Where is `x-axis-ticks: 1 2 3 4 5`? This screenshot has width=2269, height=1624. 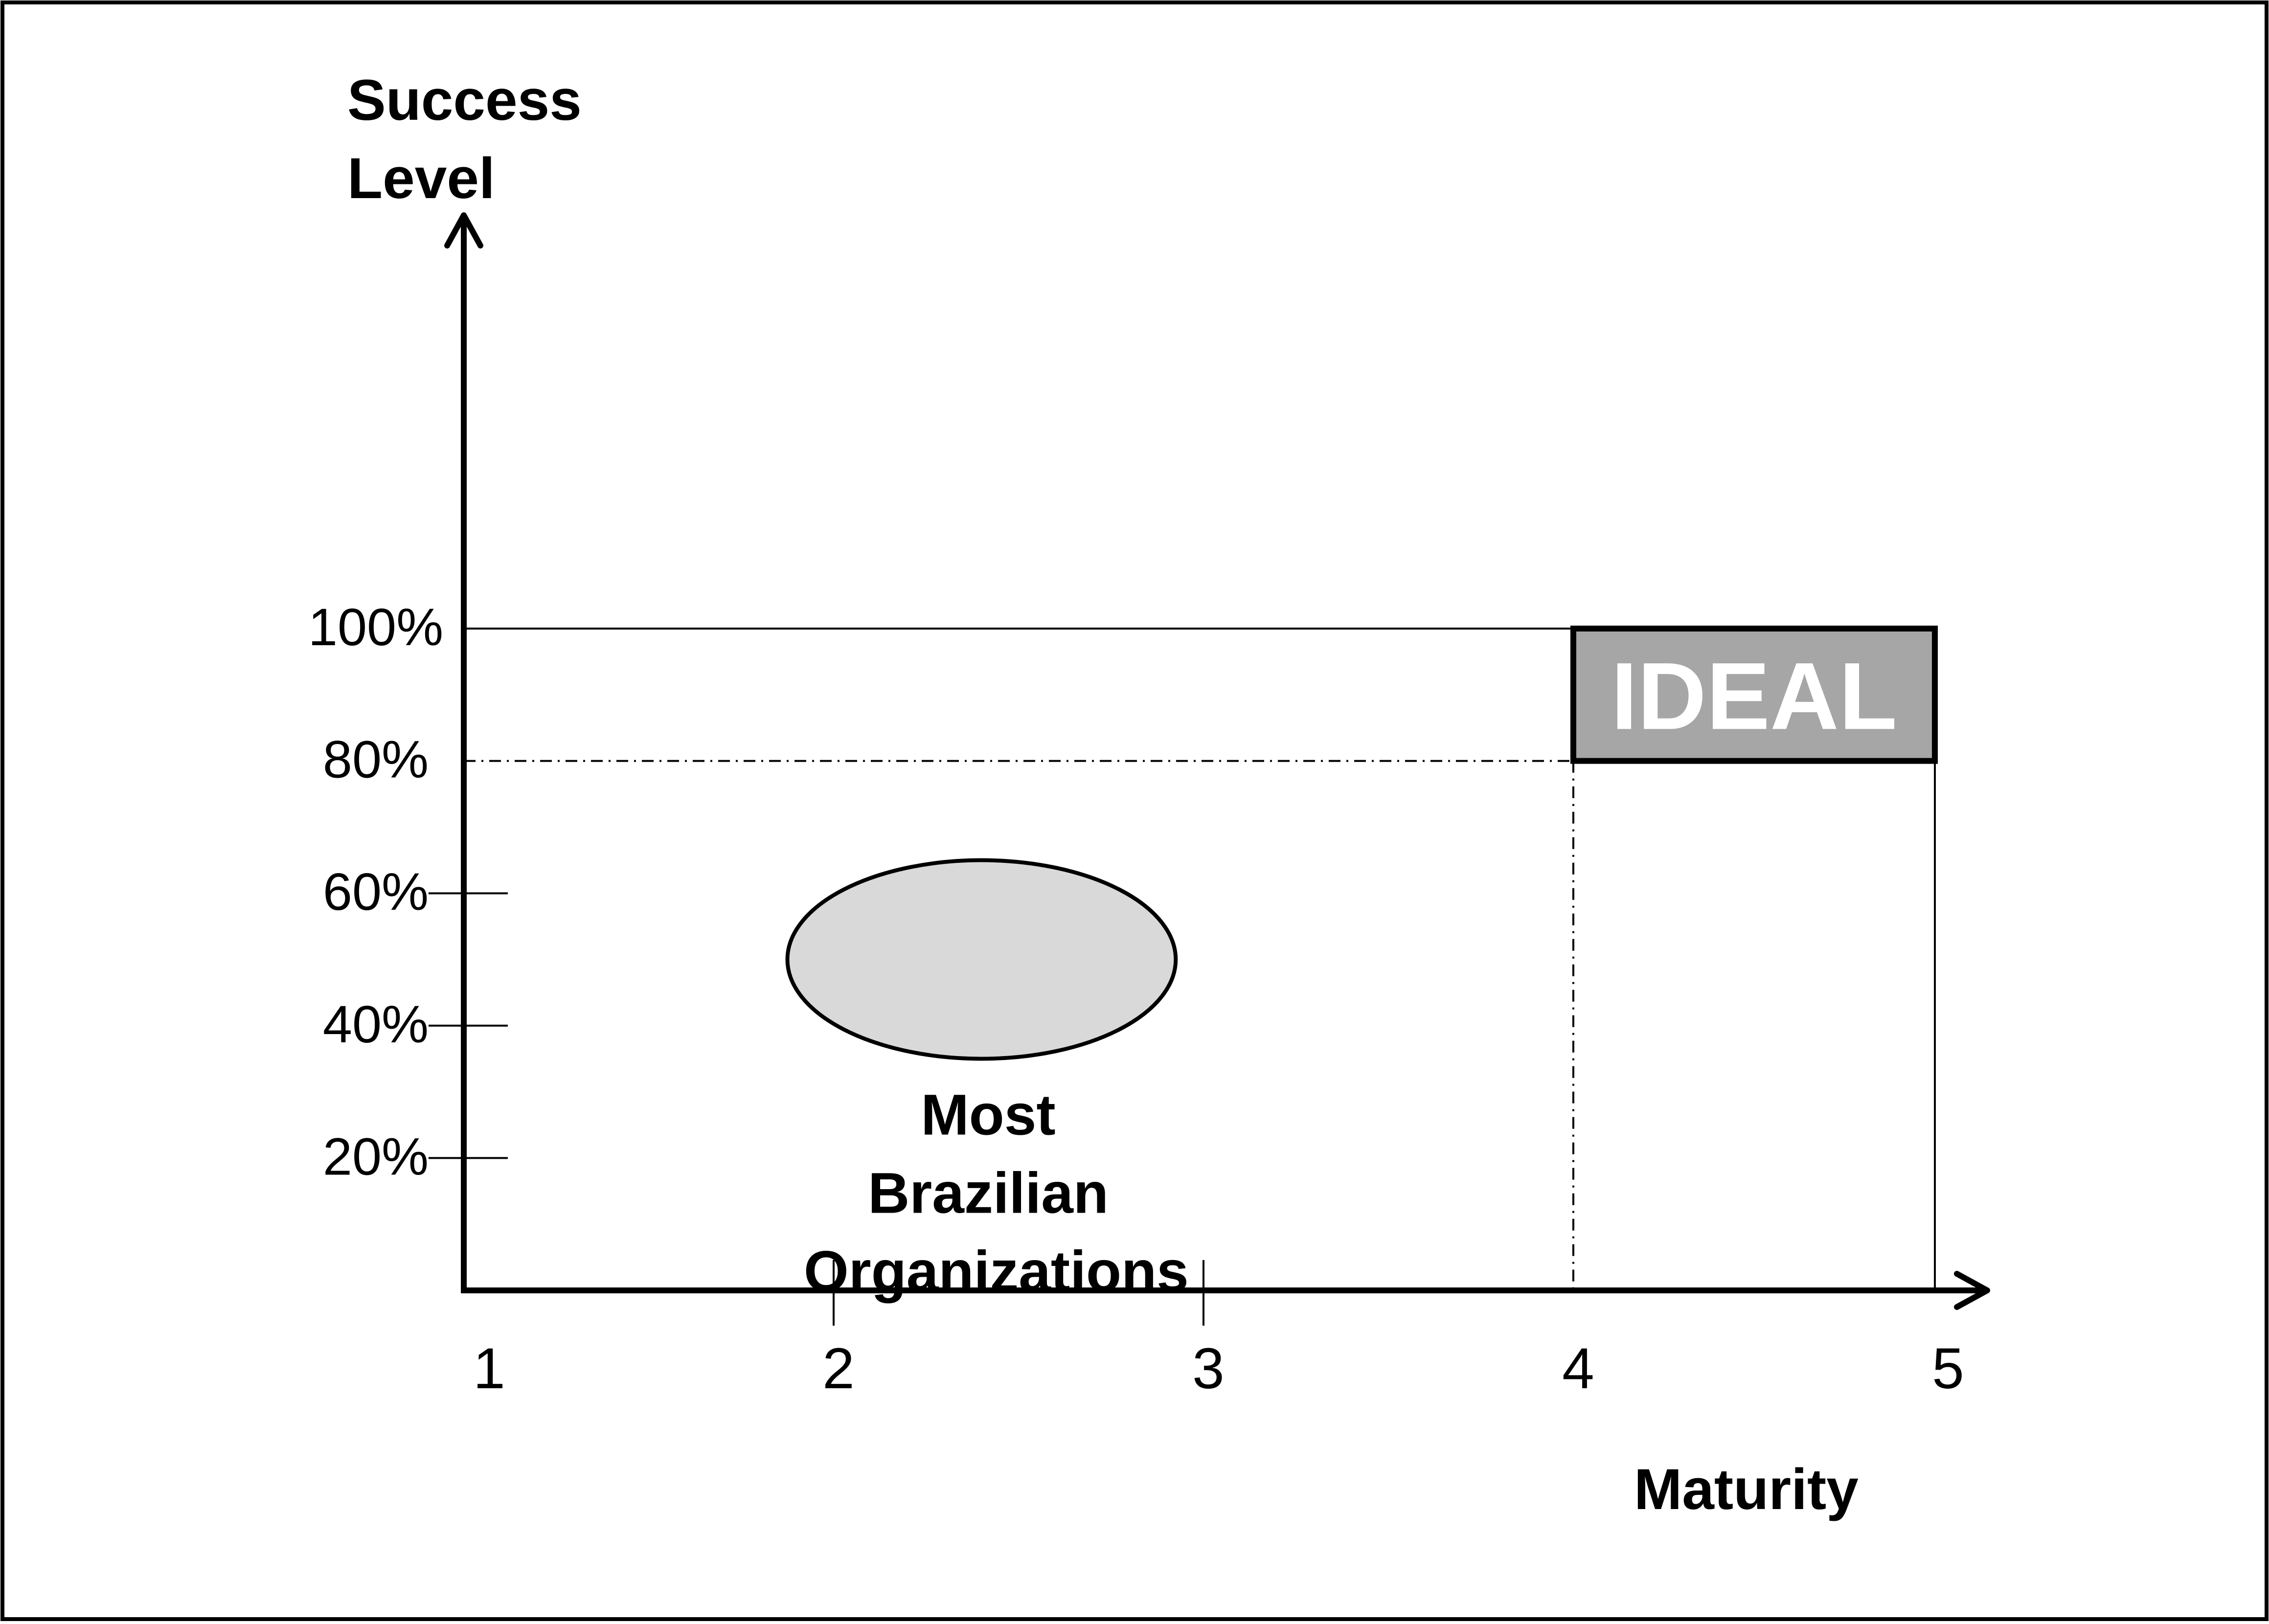 x-axis-ticks: 1 2 3 4 5 is located at coordinates (1218, 1331).